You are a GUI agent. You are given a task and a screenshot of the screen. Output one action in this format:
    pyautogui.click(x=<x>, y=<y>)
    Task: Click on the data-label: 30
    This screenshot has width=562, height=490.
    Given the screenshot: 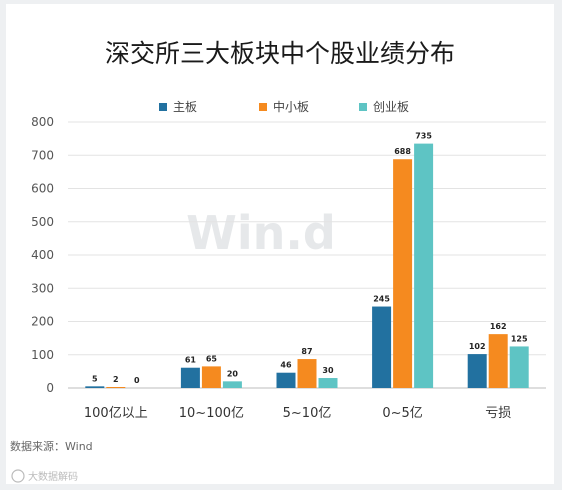 What is the action you would take?
    pyautogui.click(x=328, y=370)
    